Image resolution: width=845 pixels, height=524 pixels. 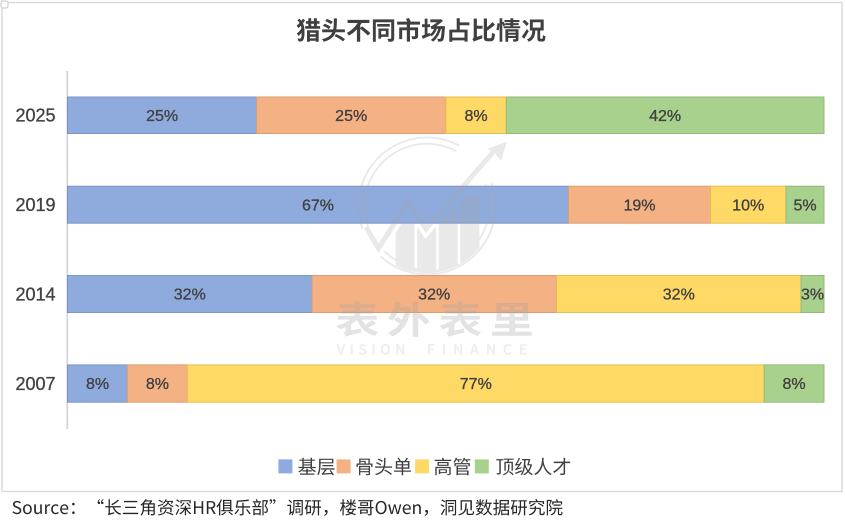 What do you see at coordinates (35, 294) in the screenshot?
I see `svg-text: 2014` at bounding box center [35, 294].